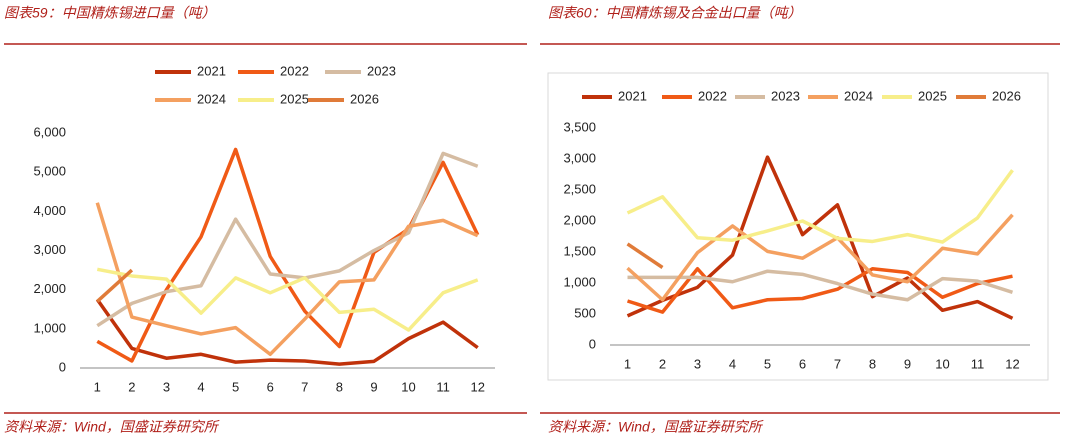  I want to click on y-tick-label: 500, so click(585, 312).